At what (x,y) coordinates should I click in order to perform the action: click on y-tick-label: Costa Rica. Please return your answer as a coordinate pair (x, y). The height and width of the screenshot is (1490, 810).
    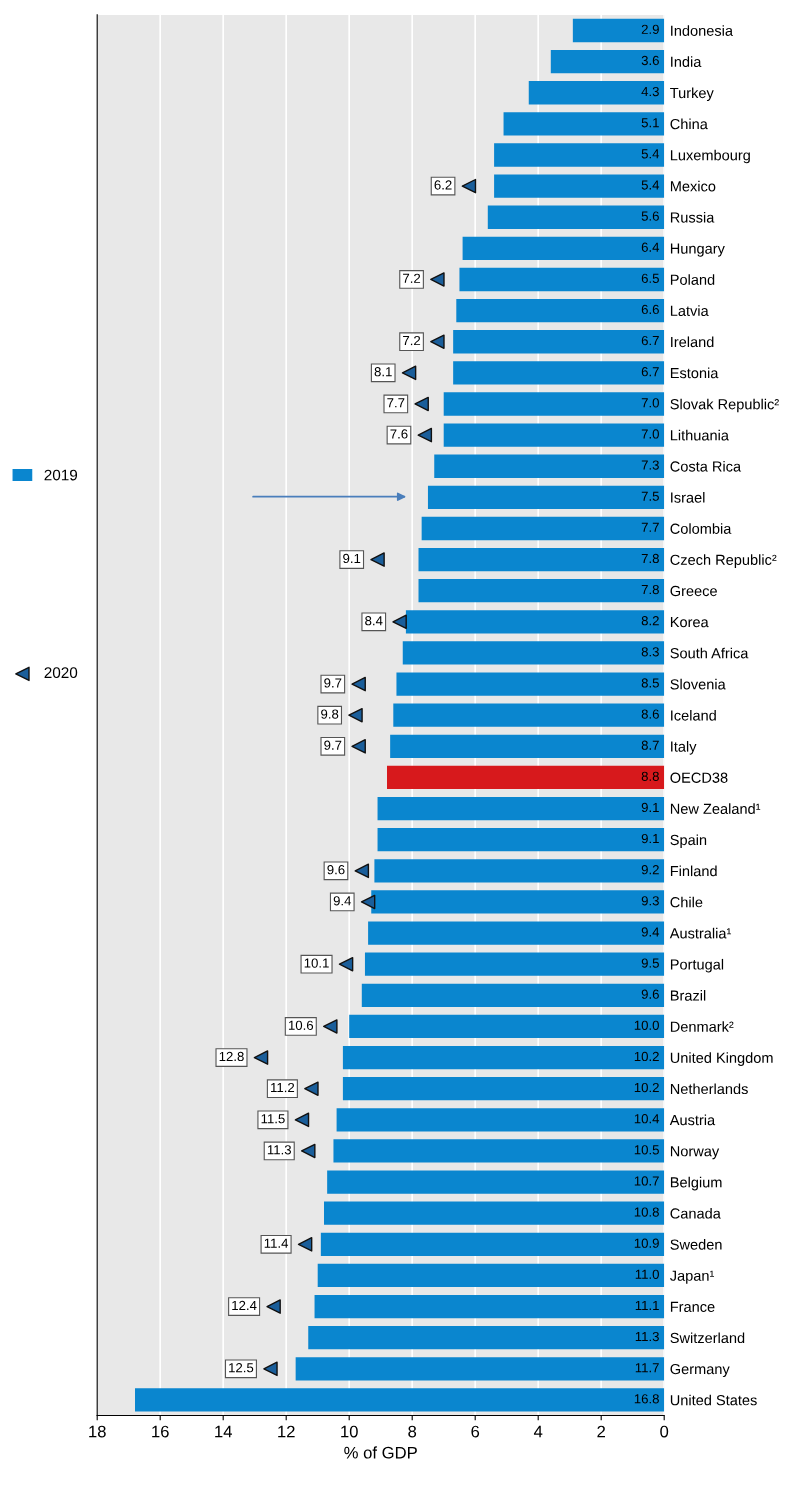
    Looking at the image, I should click on (706, 466).